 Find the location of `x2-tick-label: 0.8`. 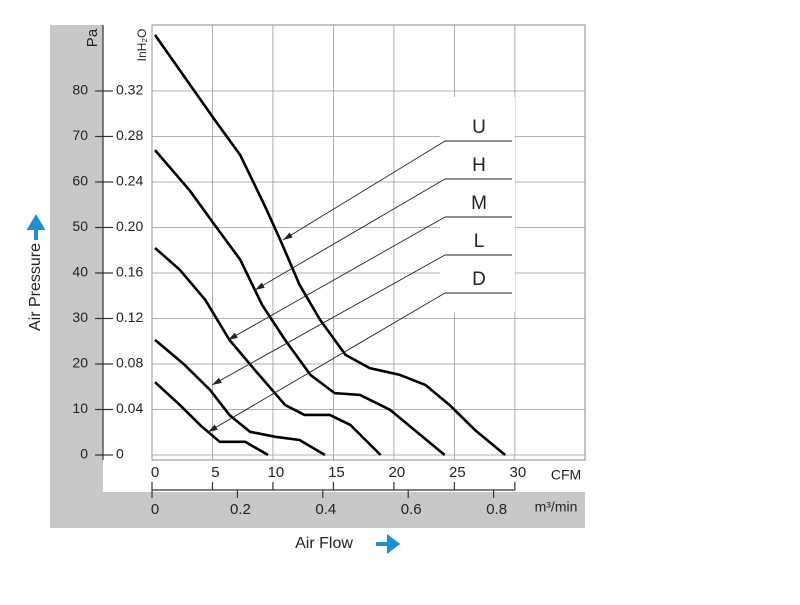

x2-tick-label: 0.8 is located at coordinates (496, 509).